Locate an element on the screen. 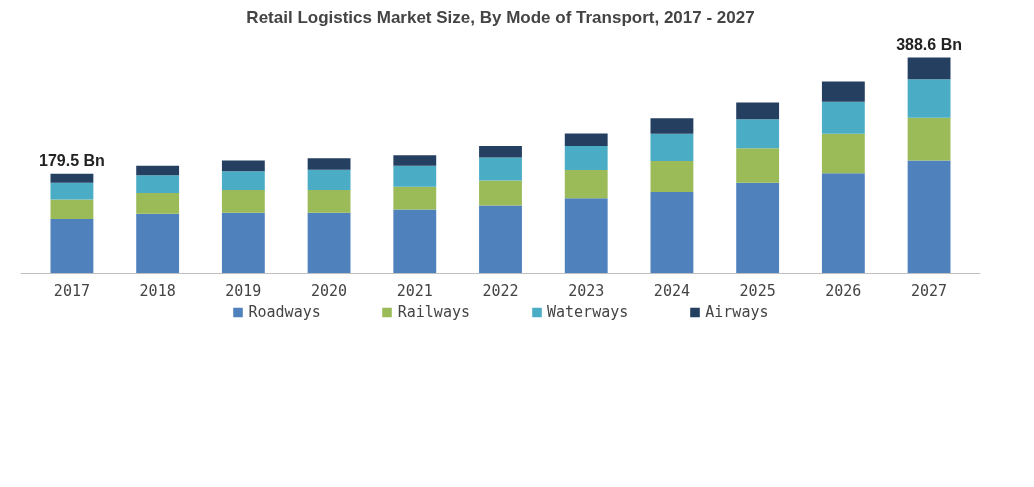 The height and width of the screenshot is (487, 1034). legend-label: Airways is located at coordinates (737, 312).